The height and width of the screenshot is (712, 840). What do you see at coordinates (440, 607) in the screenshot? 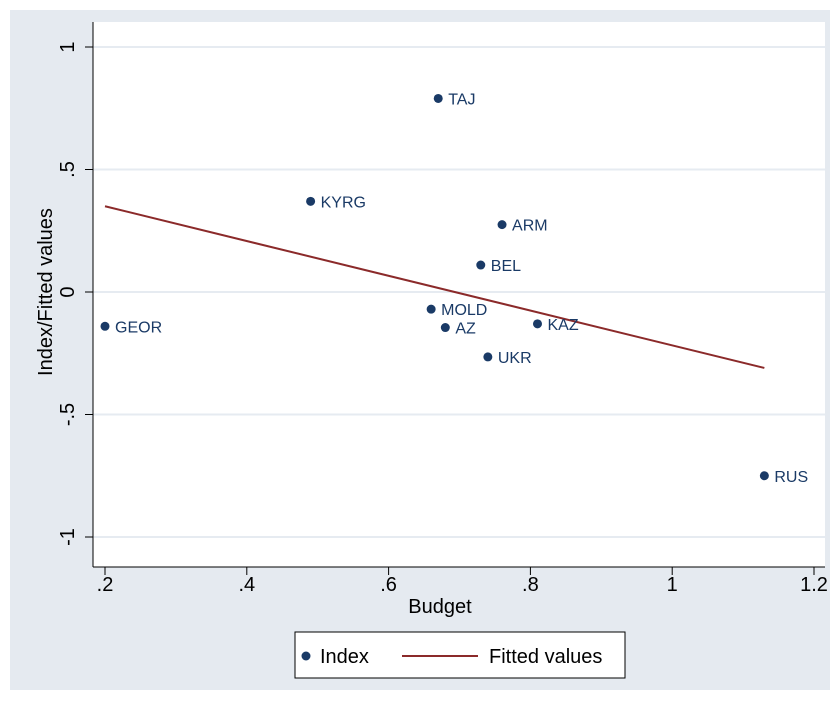
I see `x-axis-label: Budget` at bounding box center [440, 607].